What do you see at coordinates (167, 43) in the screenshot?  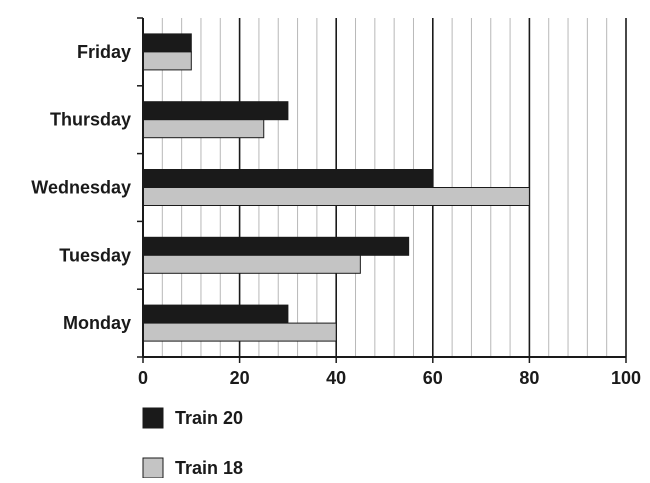 I see `bar-train-20-friday` at bounding box center [167, 43].